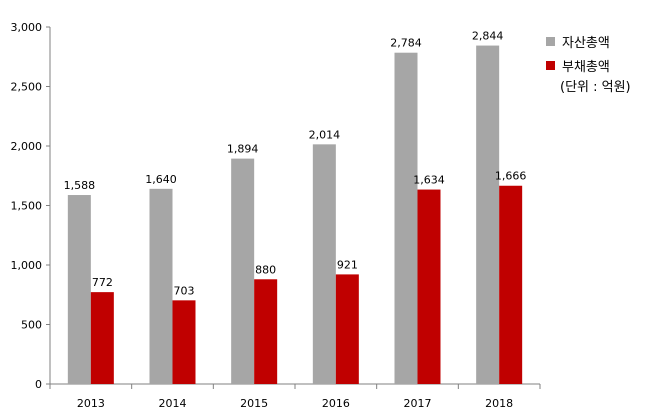 This screenshot has width=650, height=420. What do you see at coordinates (27, 87) in the screenshot?
I see `y-tick-label: 2,500` at bounding box center [27, 87].